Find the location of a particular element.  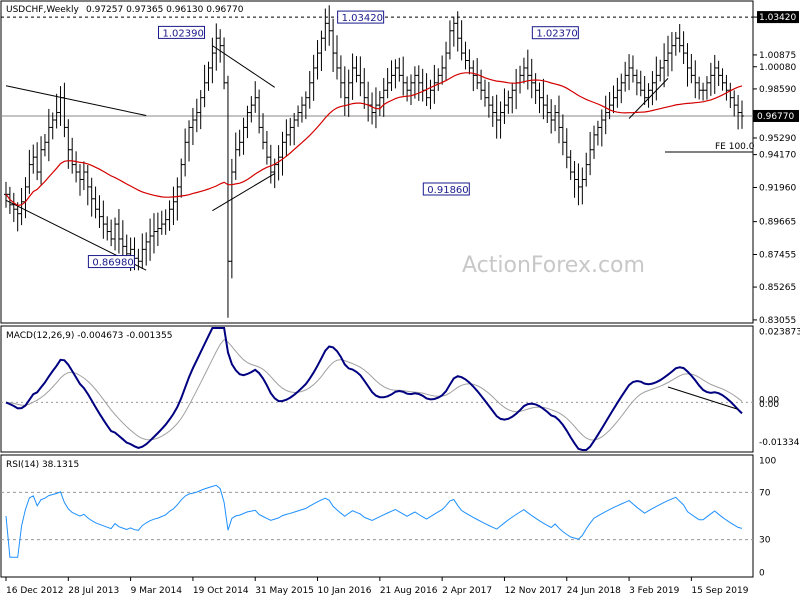

rsi-axis-label: 70 is located at coordinates (765, 493).